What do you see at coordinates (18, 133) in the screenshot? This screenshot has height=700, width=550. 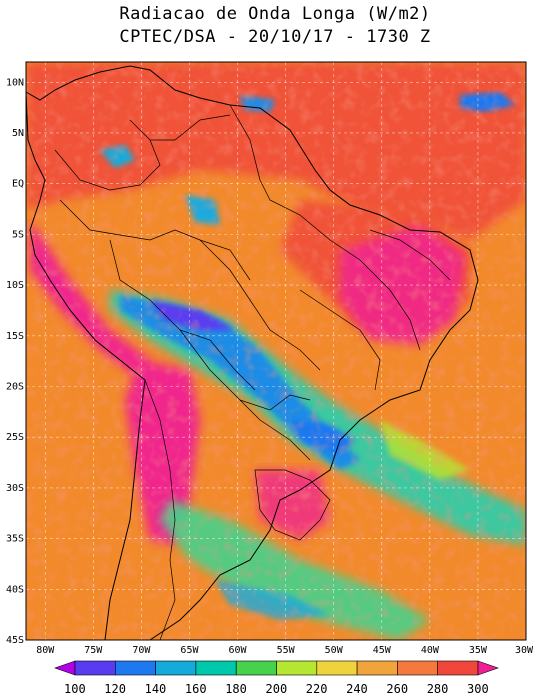 I see `latitude-label: 5N` at bounding box center [18, 133].